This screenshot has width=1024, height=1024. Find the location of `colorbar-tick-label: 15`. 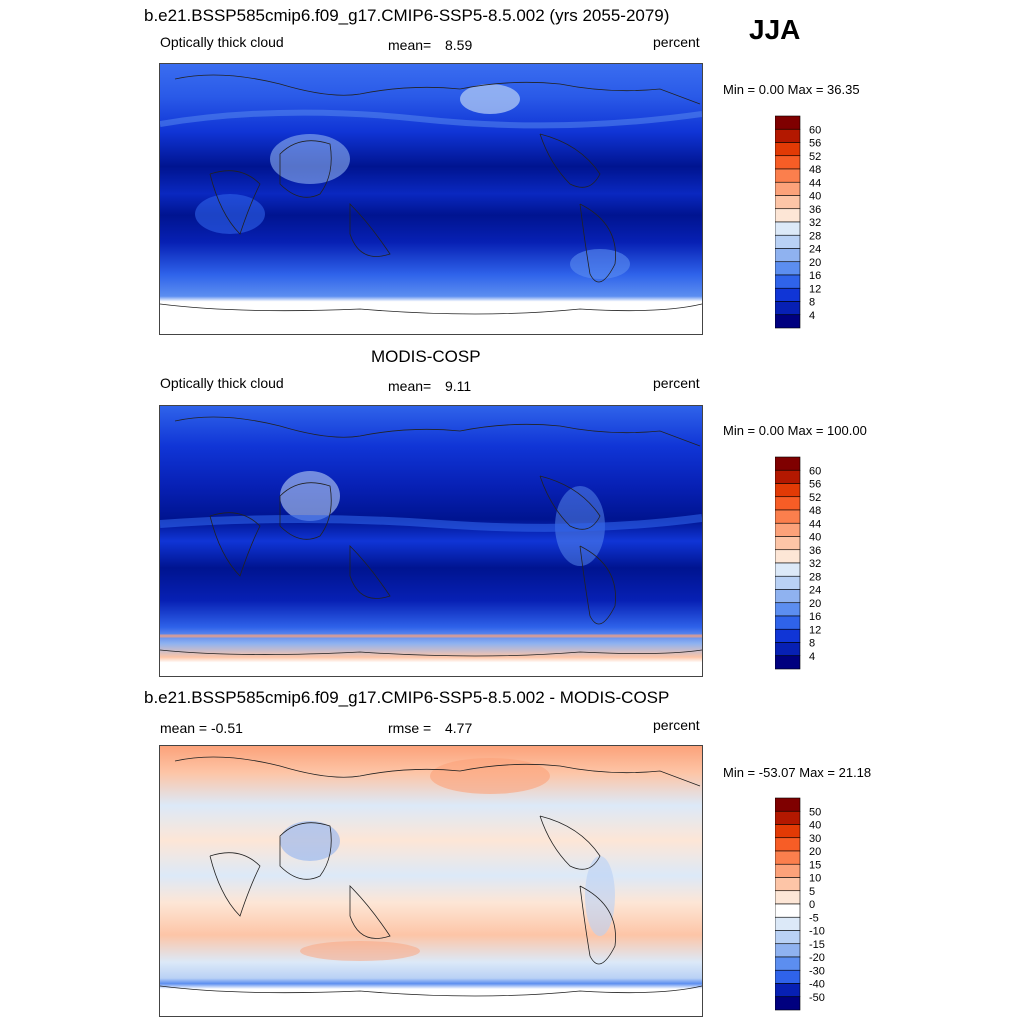

colorbar-tick-label: 15 is located at coordinates (815, 865).